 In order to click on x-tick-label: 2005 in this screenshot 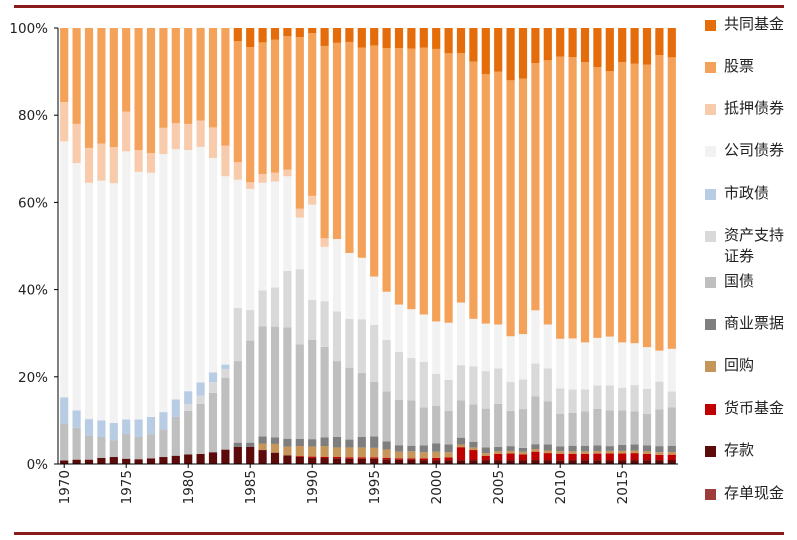, I will do `click(499, 487)`.